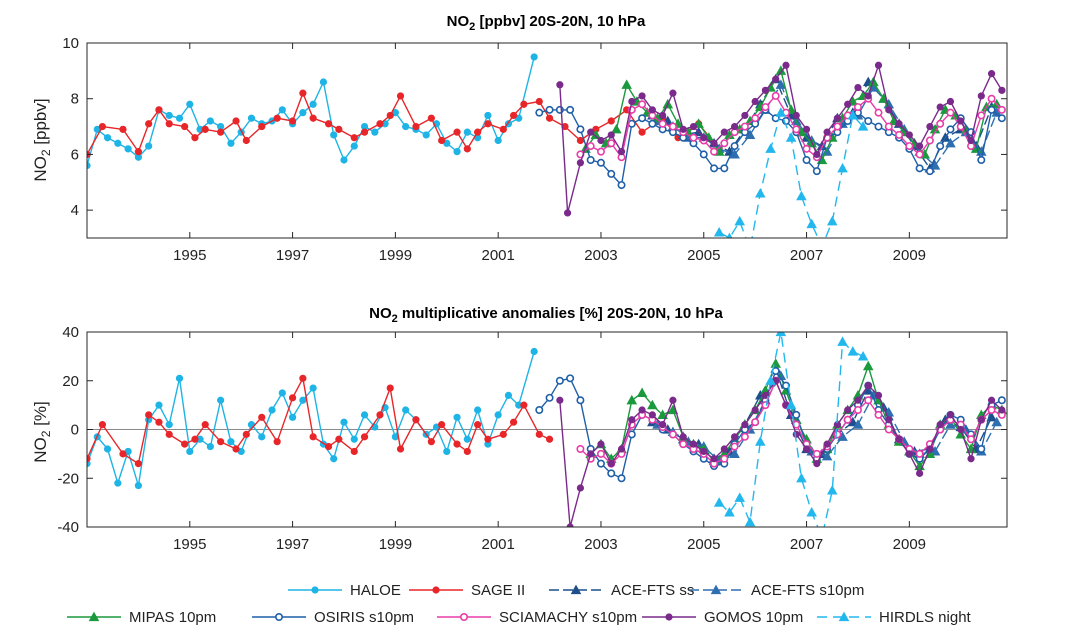 This screenshot has width=1072, height=634. Describe the element at coordinates (600, 255) in the screenshot. I see `x-tick-label: 2003` at that location.